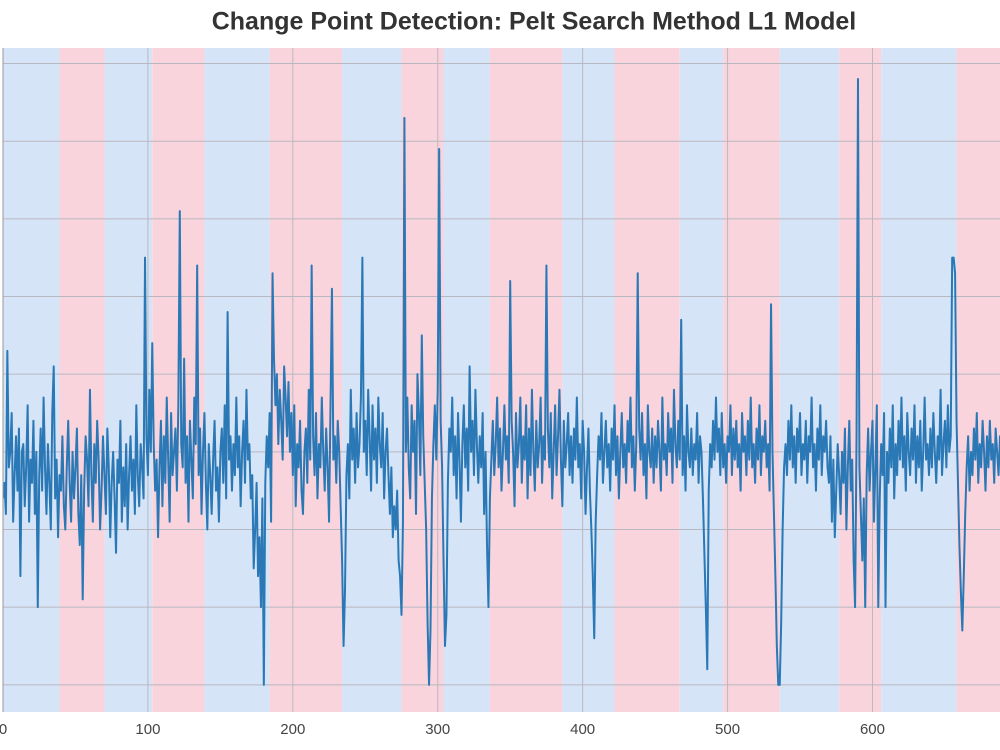 This screenshot has width=1000, height=750. What do you see at coordinates (437, 729) in the screenshot?
I see `x-tick-label: 300` at bounding box center [437, 729].